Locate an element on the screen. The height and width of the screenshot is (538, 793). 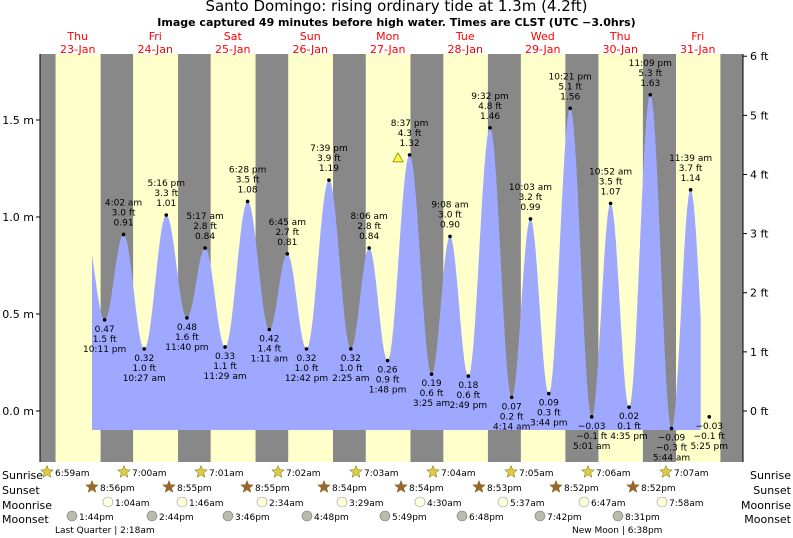
sunset-time: 8:52pm is located at coordinates (581, 489).